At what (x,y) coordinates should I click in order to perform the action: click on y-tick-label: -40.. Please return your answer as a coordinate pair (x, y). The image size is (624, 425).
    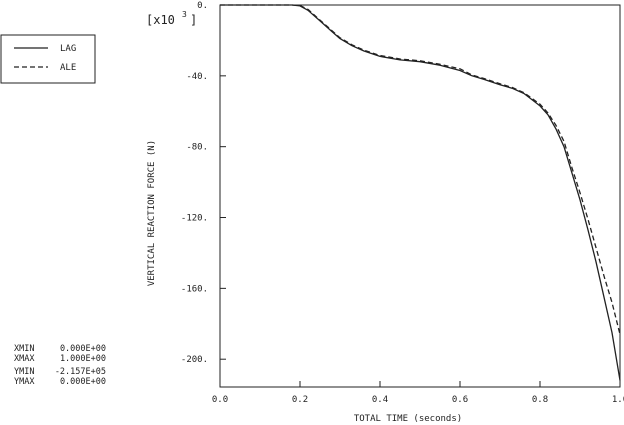
    Looking at the image, I should click on (197, 77).